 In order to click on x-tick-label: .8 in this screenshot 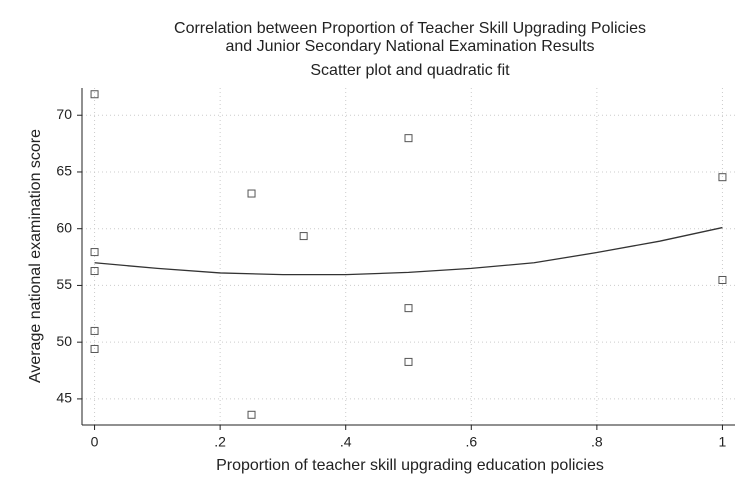, I will do `click(597, 442)`.